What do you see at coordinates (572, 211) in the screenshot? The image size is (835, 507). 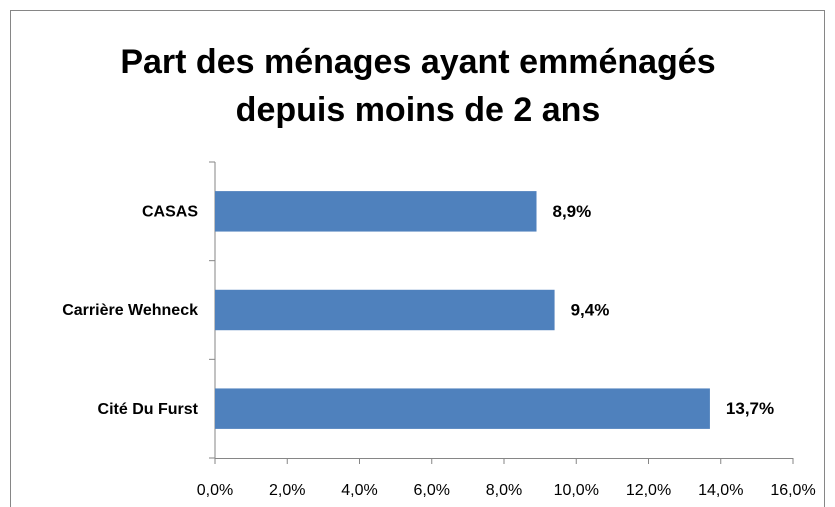 I see `value-label: 8,9%` at bounding box center [572, 211].